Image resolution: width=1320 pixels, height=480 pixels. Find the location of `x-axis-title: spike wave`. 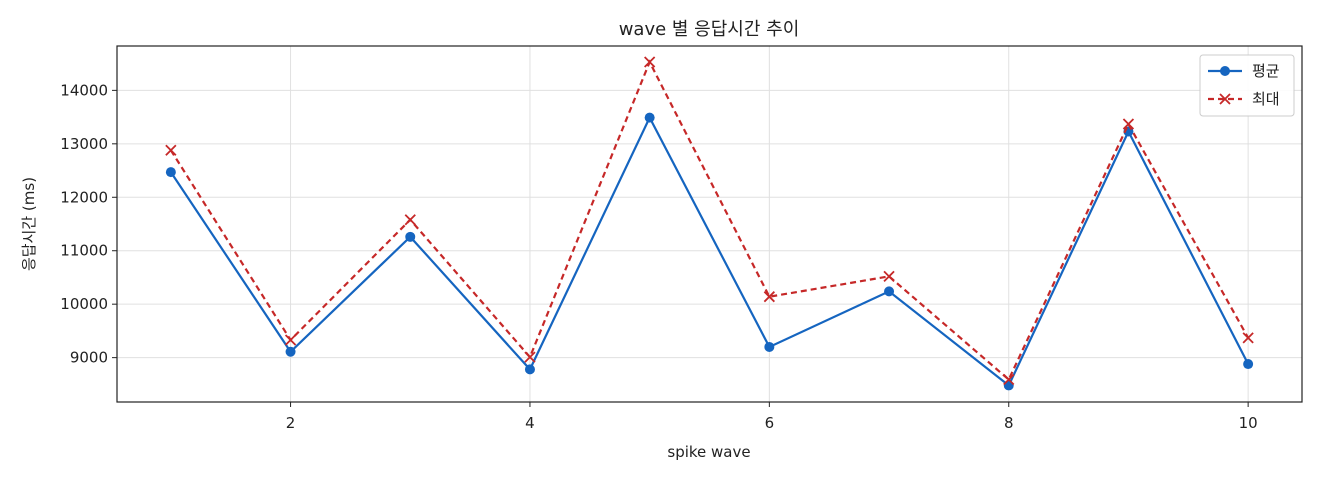

x-axis-title: spike wave is located at coordinates (708, 452).